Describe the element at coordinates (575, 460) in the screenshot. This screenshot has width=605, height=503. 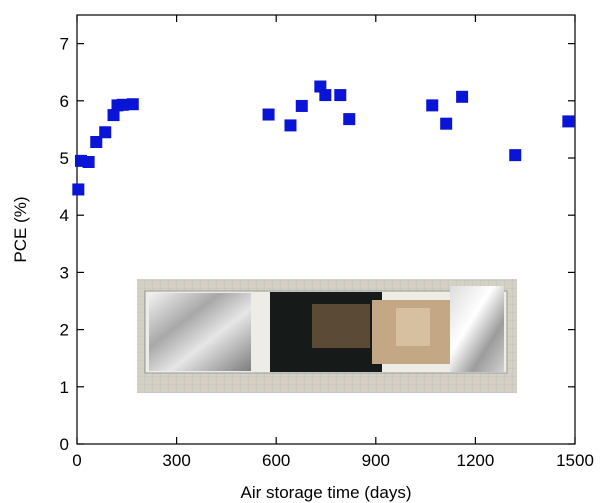
I see `x-tick-label: 1500` at that location.